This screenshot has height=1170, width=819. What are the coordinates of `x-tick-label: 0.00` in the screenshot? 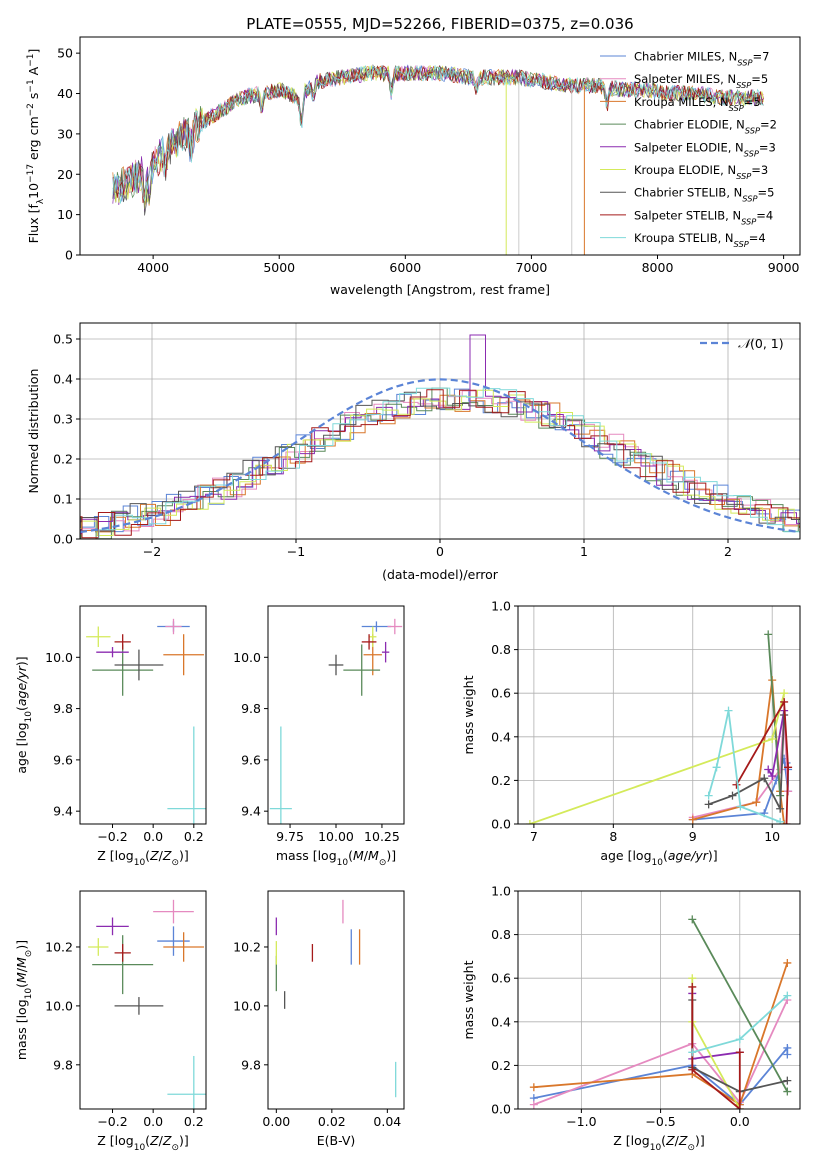 It's located at (276, 1121).